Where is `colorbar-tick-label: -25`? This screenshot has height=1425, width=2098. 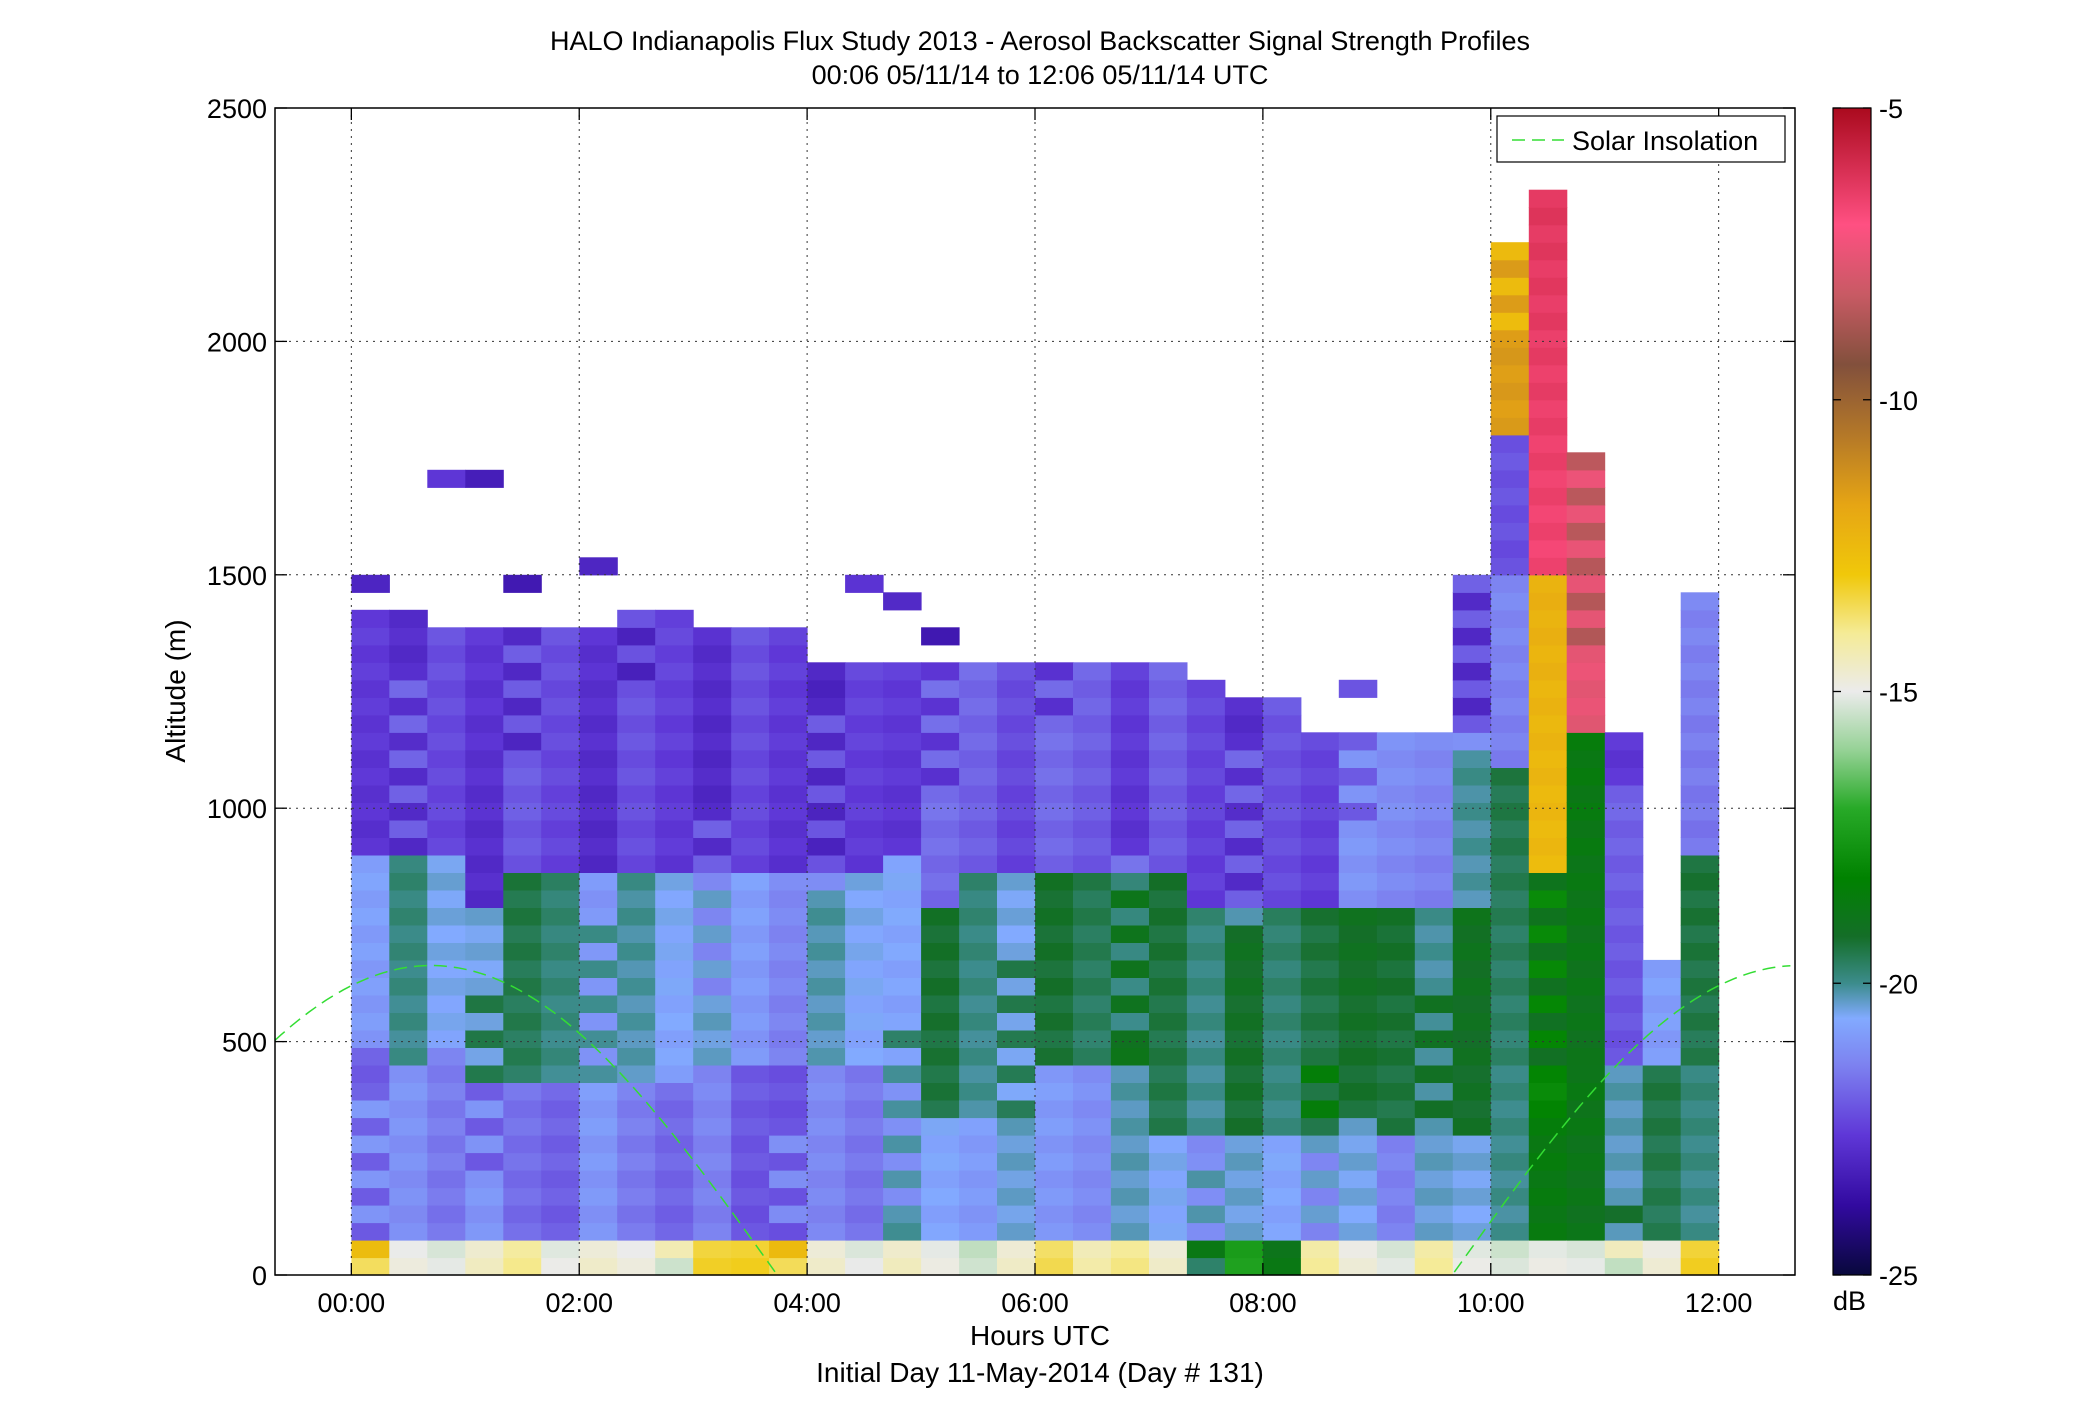 colorbar-tick-label: -25 is located at coordinates (1898, 1276).